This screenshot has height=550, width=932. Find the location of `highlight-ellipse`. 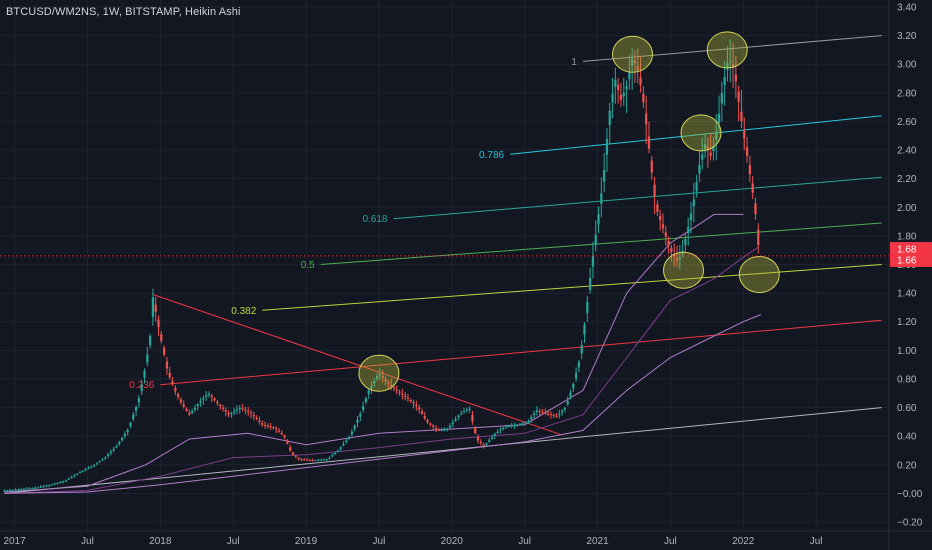

highlight-ellipse is located at coordinates (684, 270).